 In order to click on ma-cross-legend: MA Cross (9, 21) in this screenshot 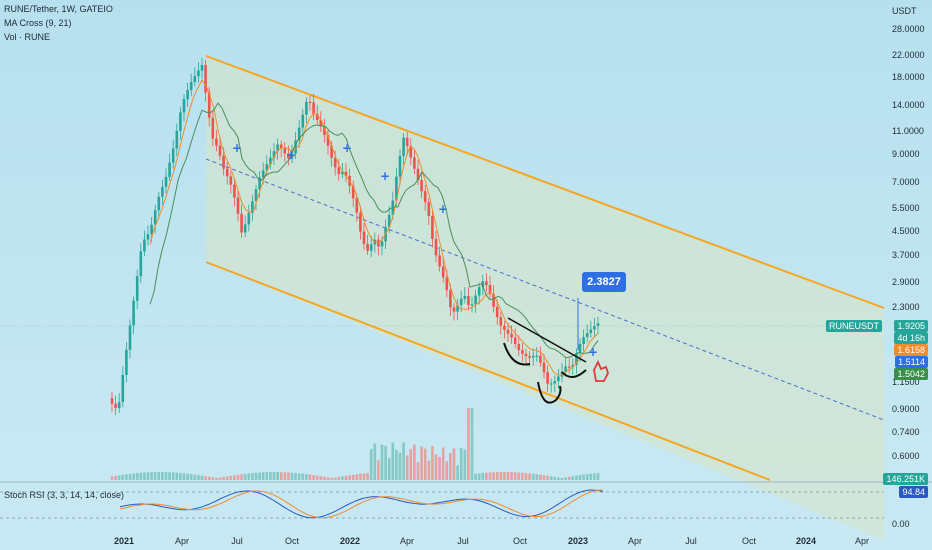, I will do `click(38, 23)`.